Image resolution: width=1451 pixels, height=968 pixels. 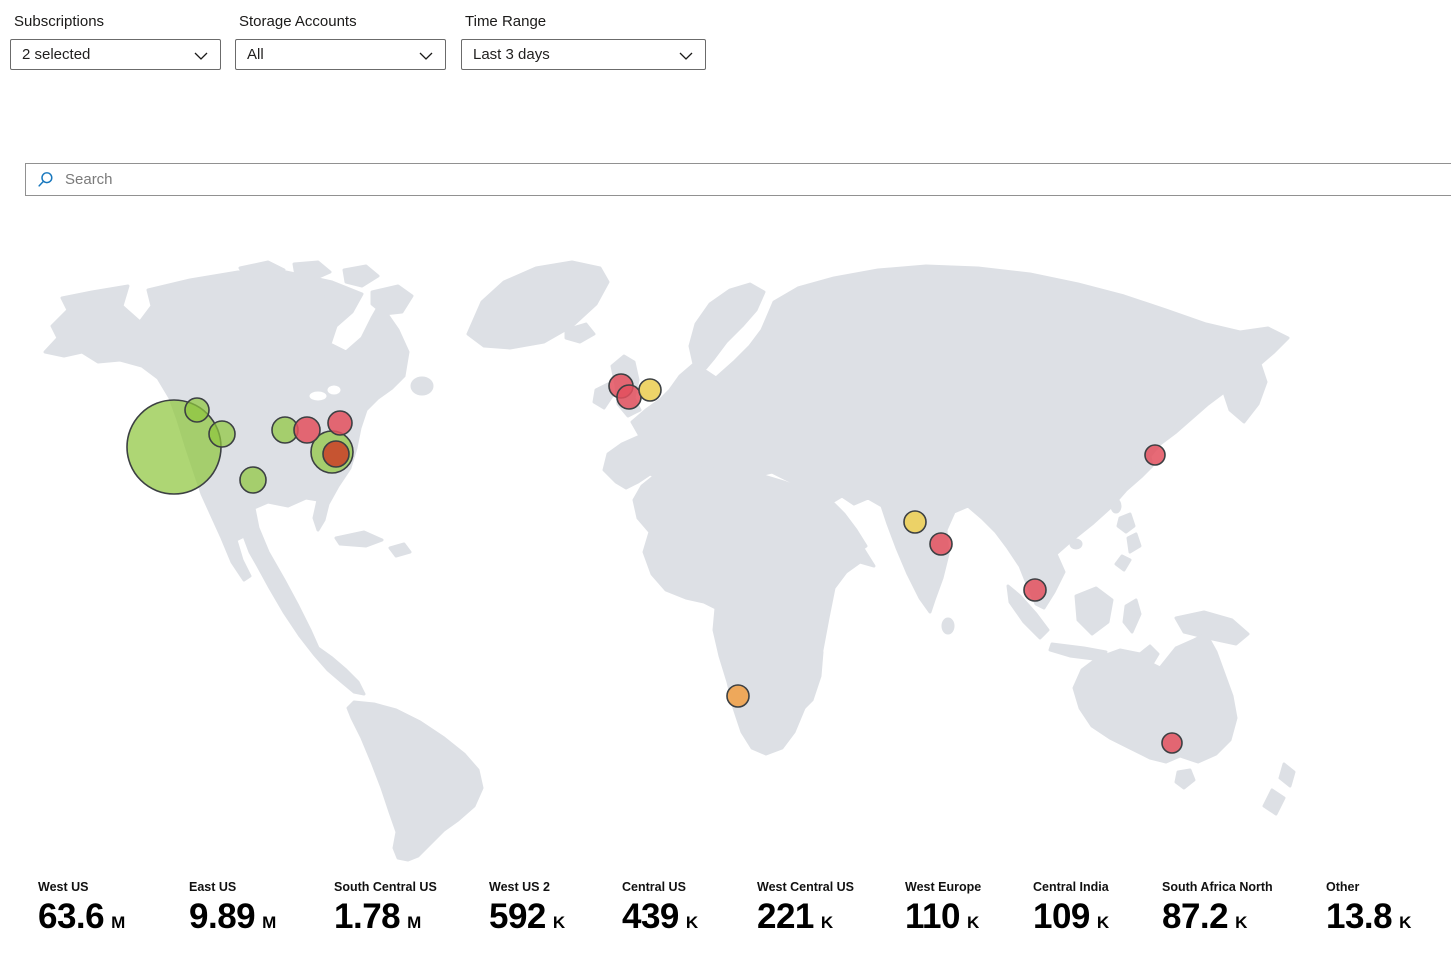 What do you see at coordinates (82, 916) in the screenshot?
I see `region-stat-value: 63.6 M` at bounding box center [82, 916].